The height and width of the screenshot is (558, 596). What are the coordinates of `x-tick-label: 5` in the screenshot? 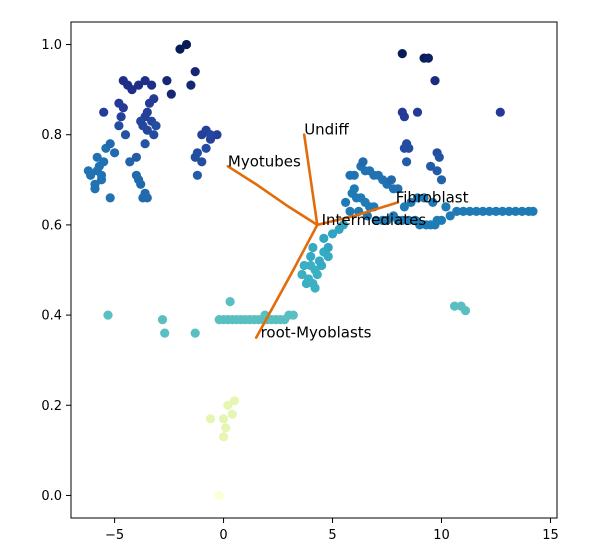 It's located at (332, 535).